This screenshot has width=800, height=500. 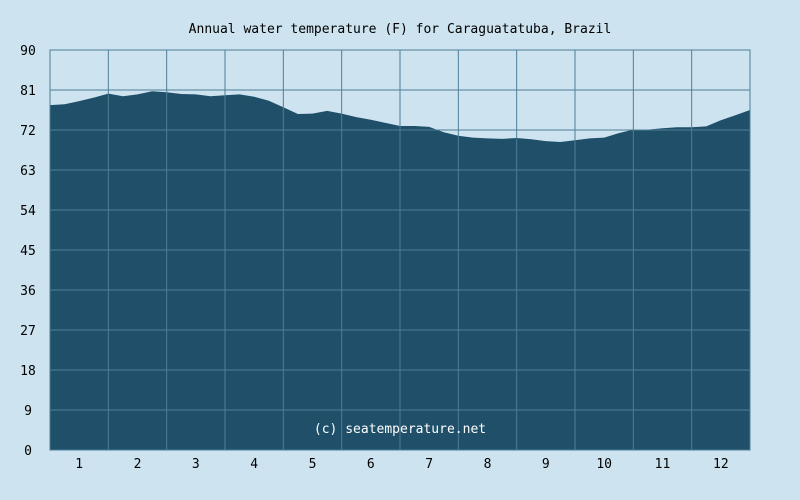 I want to click on x-tick-label: 6, so click(x=371, y=464).